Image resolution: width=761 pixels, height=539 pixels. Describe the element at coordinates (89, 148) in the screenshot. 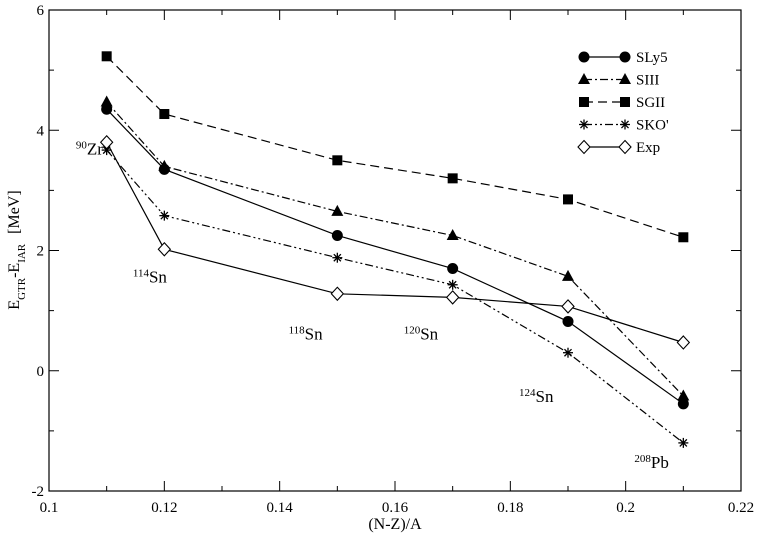

I see `nucleus-label: 90Zr` at that location.